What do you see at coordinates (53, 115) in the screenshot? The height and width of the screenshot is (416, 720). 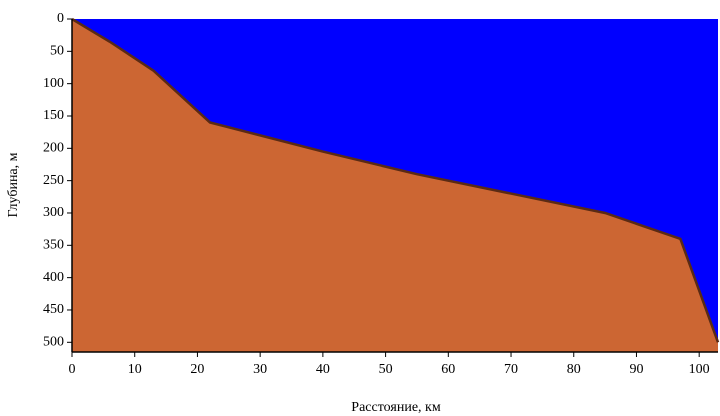 I see `y-tick-label: 150` at bounding box center [53, 115].